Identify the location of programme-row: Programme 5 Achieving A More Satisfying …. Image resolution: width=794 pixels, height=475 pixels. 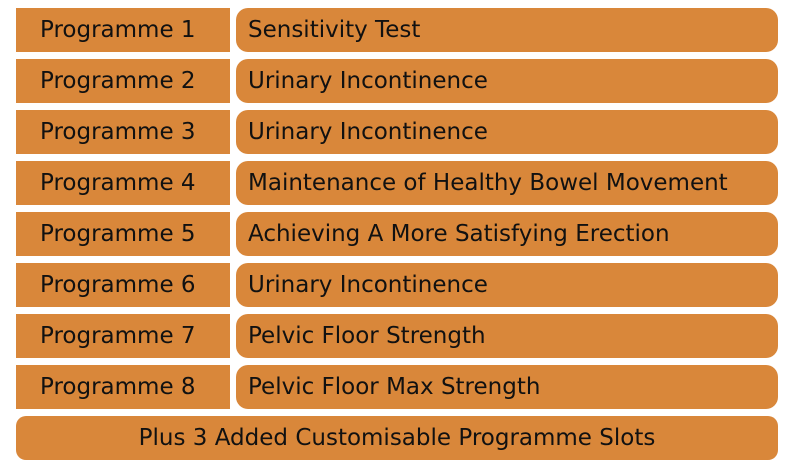
(397, 234).